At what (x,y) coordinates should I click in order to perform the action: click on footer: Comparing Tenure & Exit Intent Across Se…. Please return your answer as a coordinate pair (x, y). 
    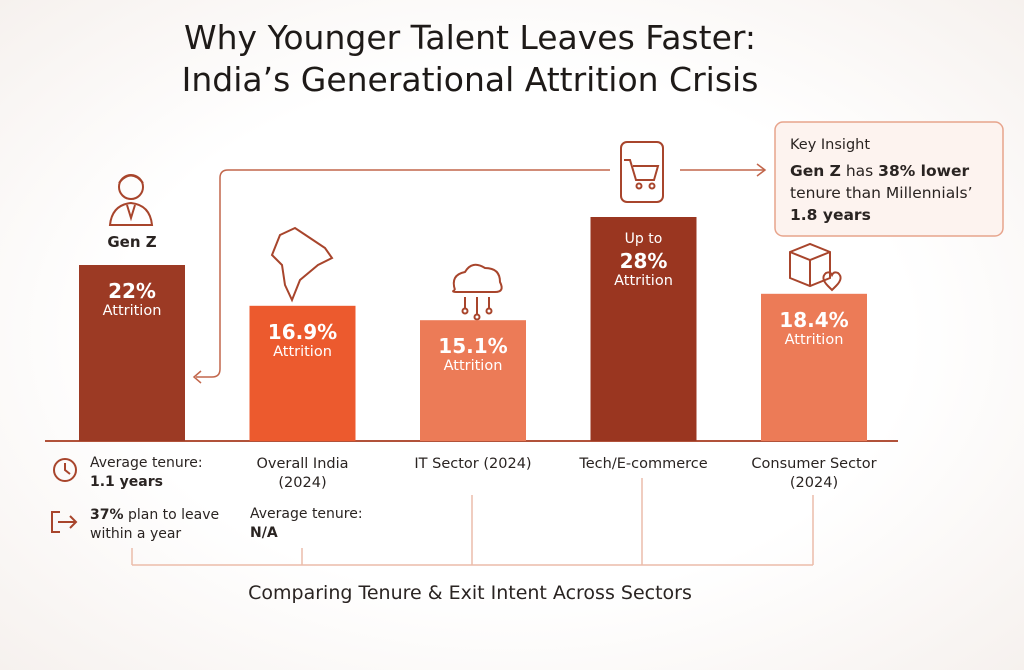
    Looking at the image, I should click on (470, 593).